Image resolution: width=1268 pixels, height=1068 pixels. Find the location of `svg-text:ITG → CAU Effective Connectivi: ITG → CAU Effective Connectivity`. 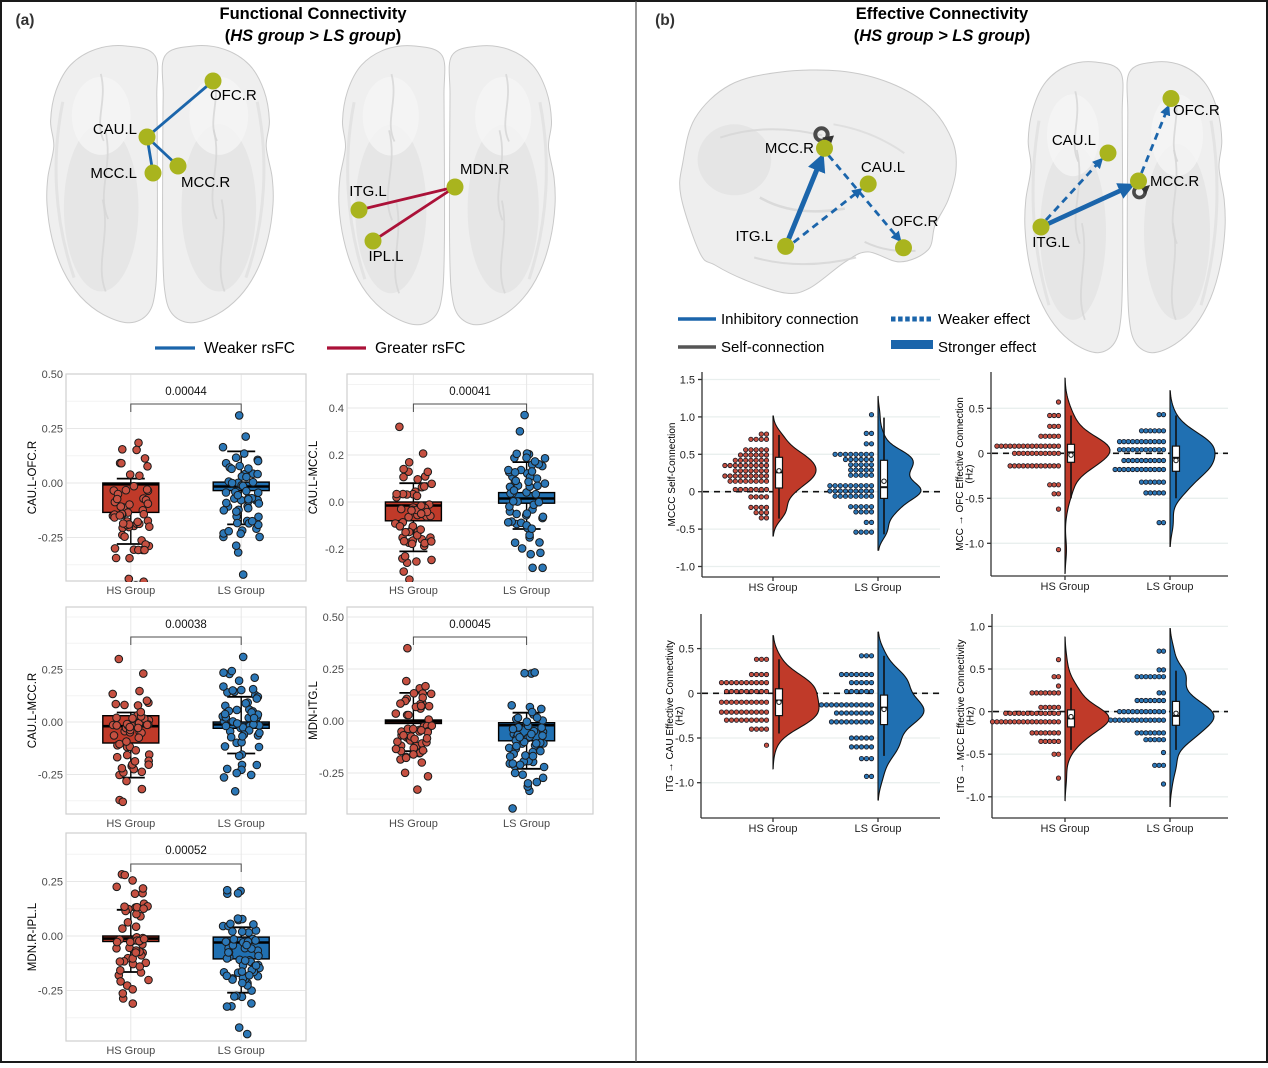

svg-text:ITG → CAU Effective Connectivi: ITG → CAU Effective Connectivity is located at coordinates (670, 716).